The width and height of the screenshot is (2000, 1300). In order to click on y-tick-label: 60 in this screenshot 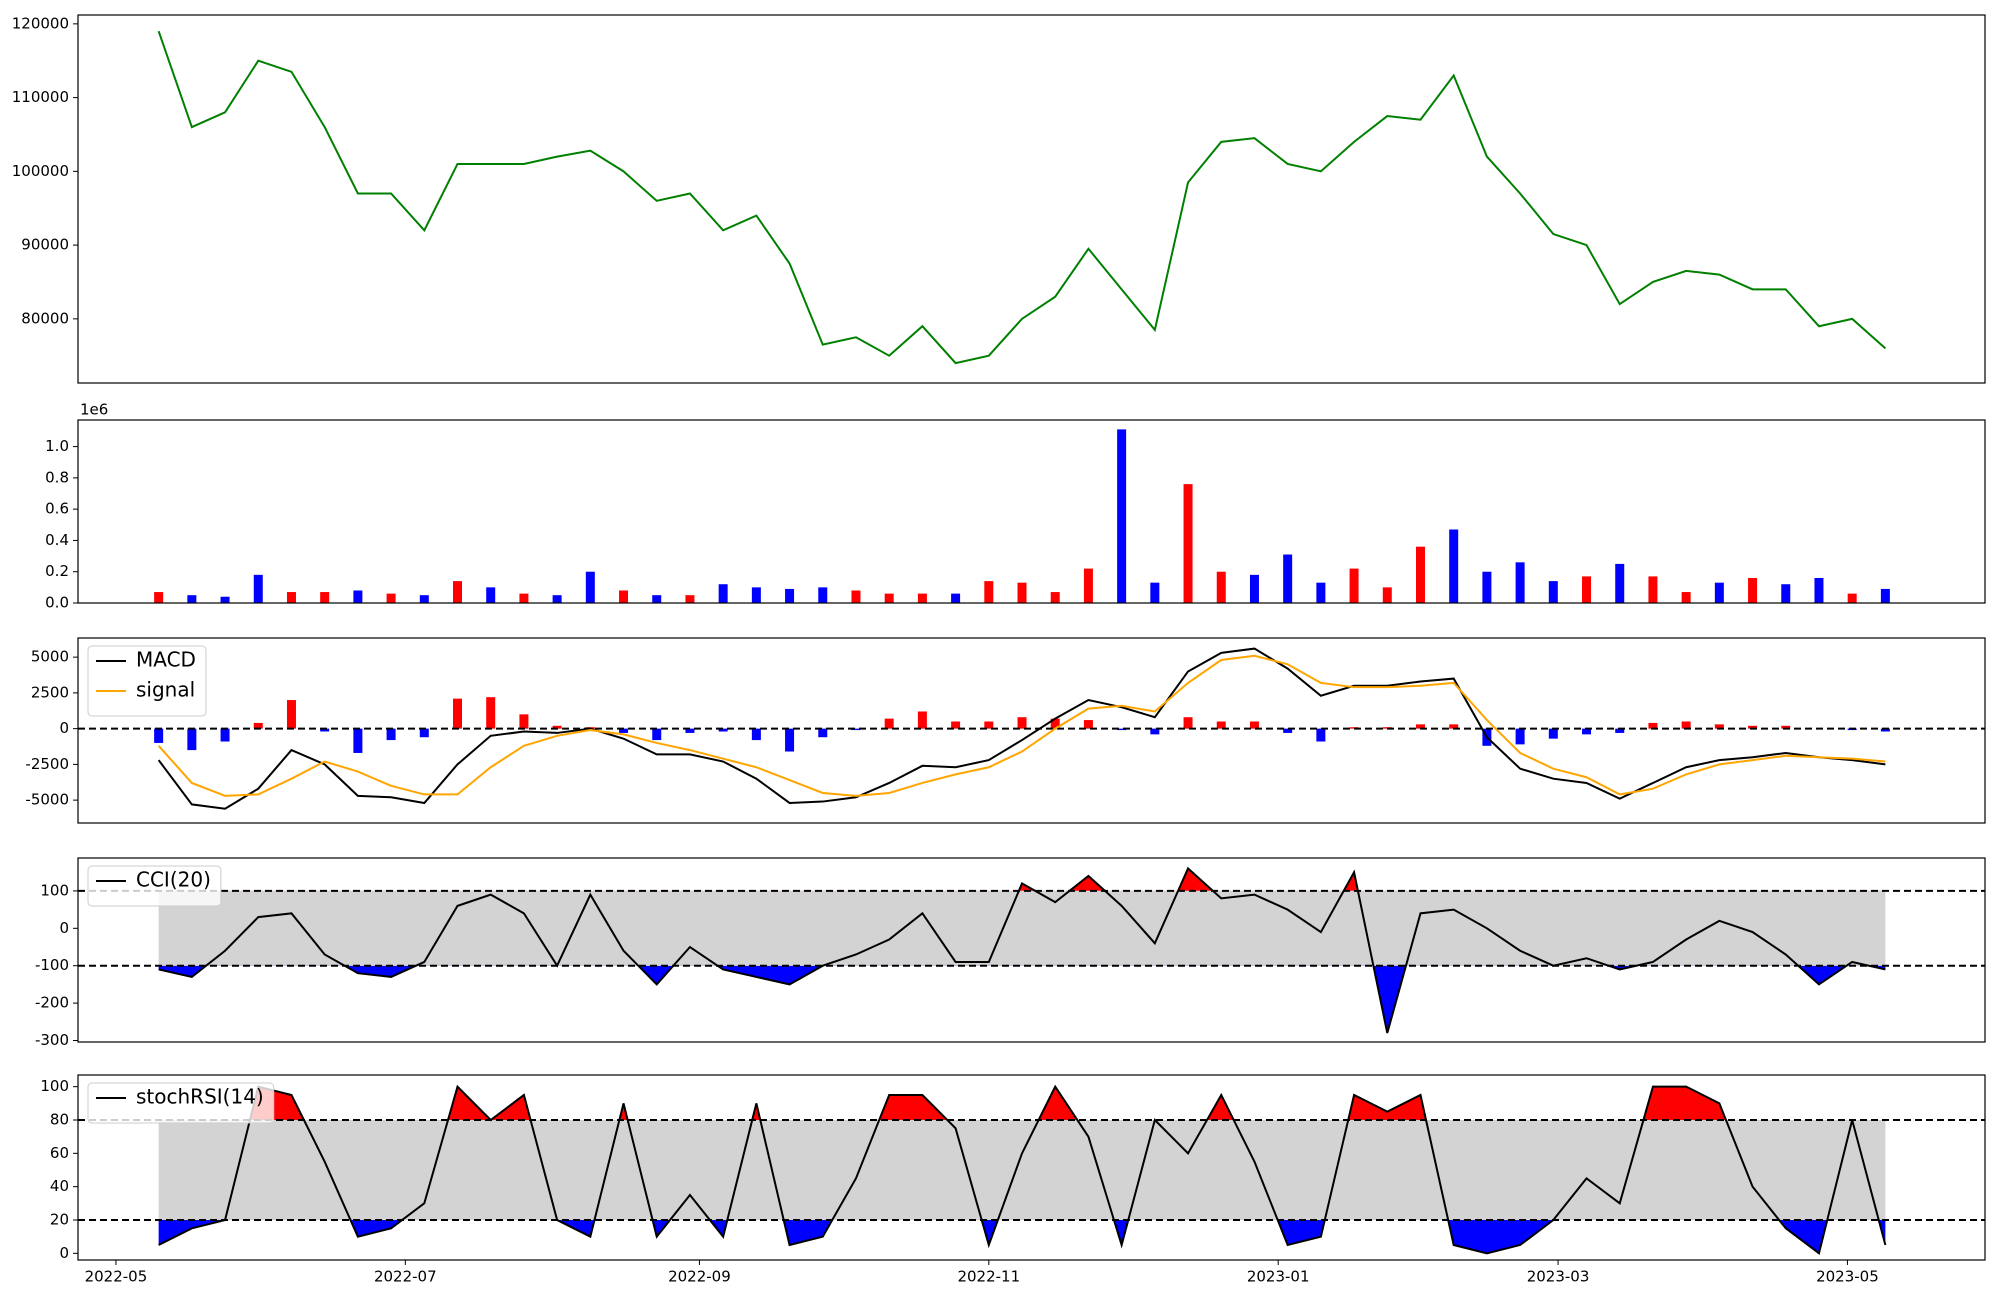, I will do `click(59, 1153)`.